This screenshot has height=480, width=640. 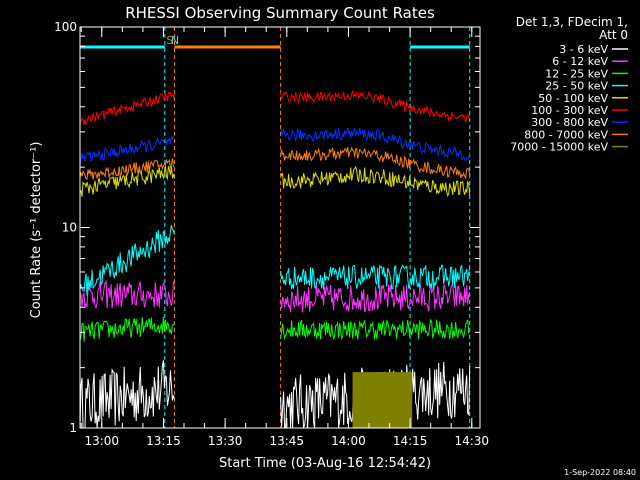 I want to click on legend-label-7: 800 - 7000 keV, so click(x=566, y=134).